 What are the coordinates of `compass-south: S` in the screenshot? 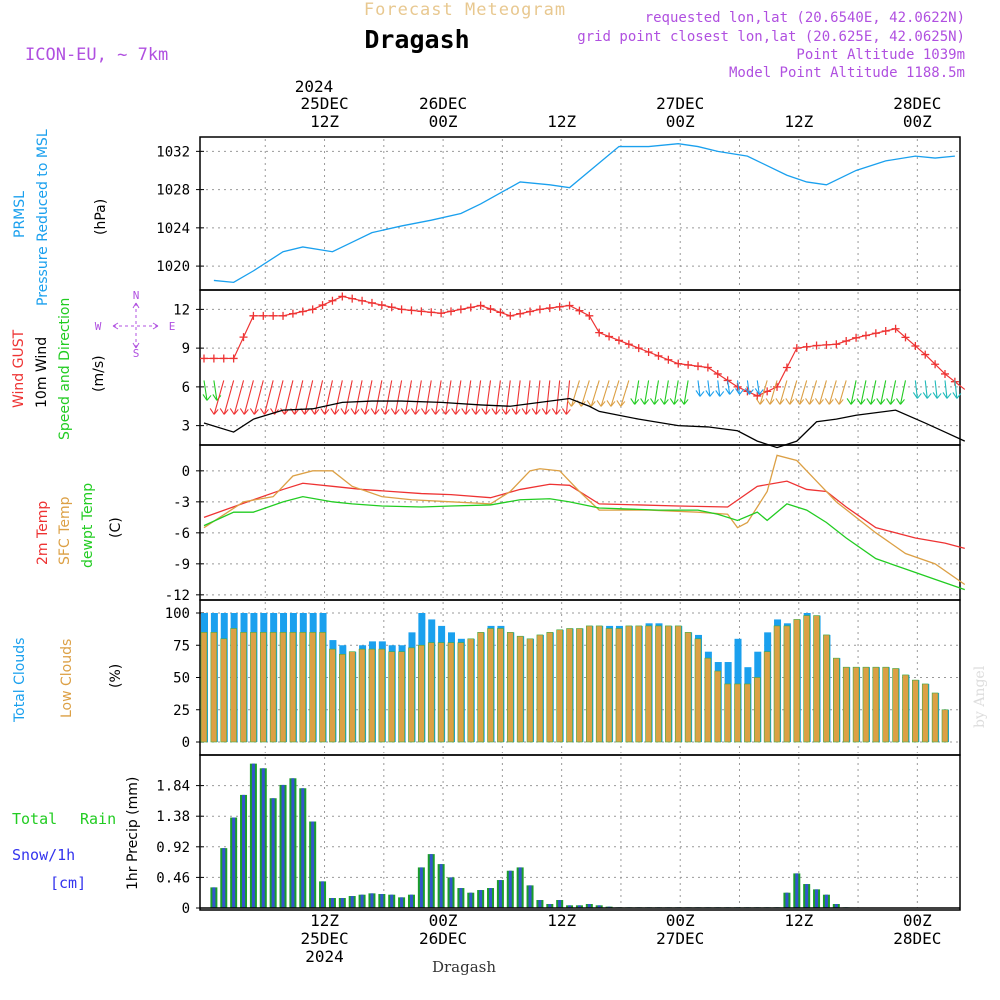 It's located at (136, 353).